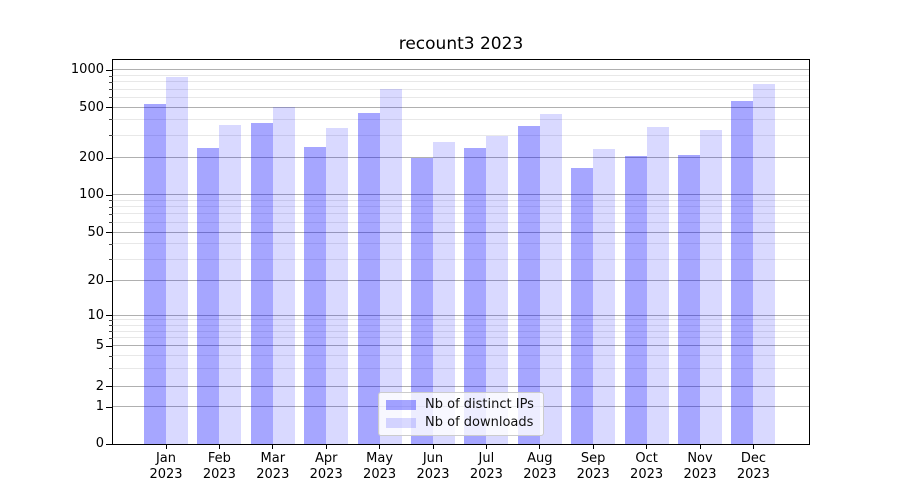  I want to click on y-tick-label-500: 500, so click(91, 107).